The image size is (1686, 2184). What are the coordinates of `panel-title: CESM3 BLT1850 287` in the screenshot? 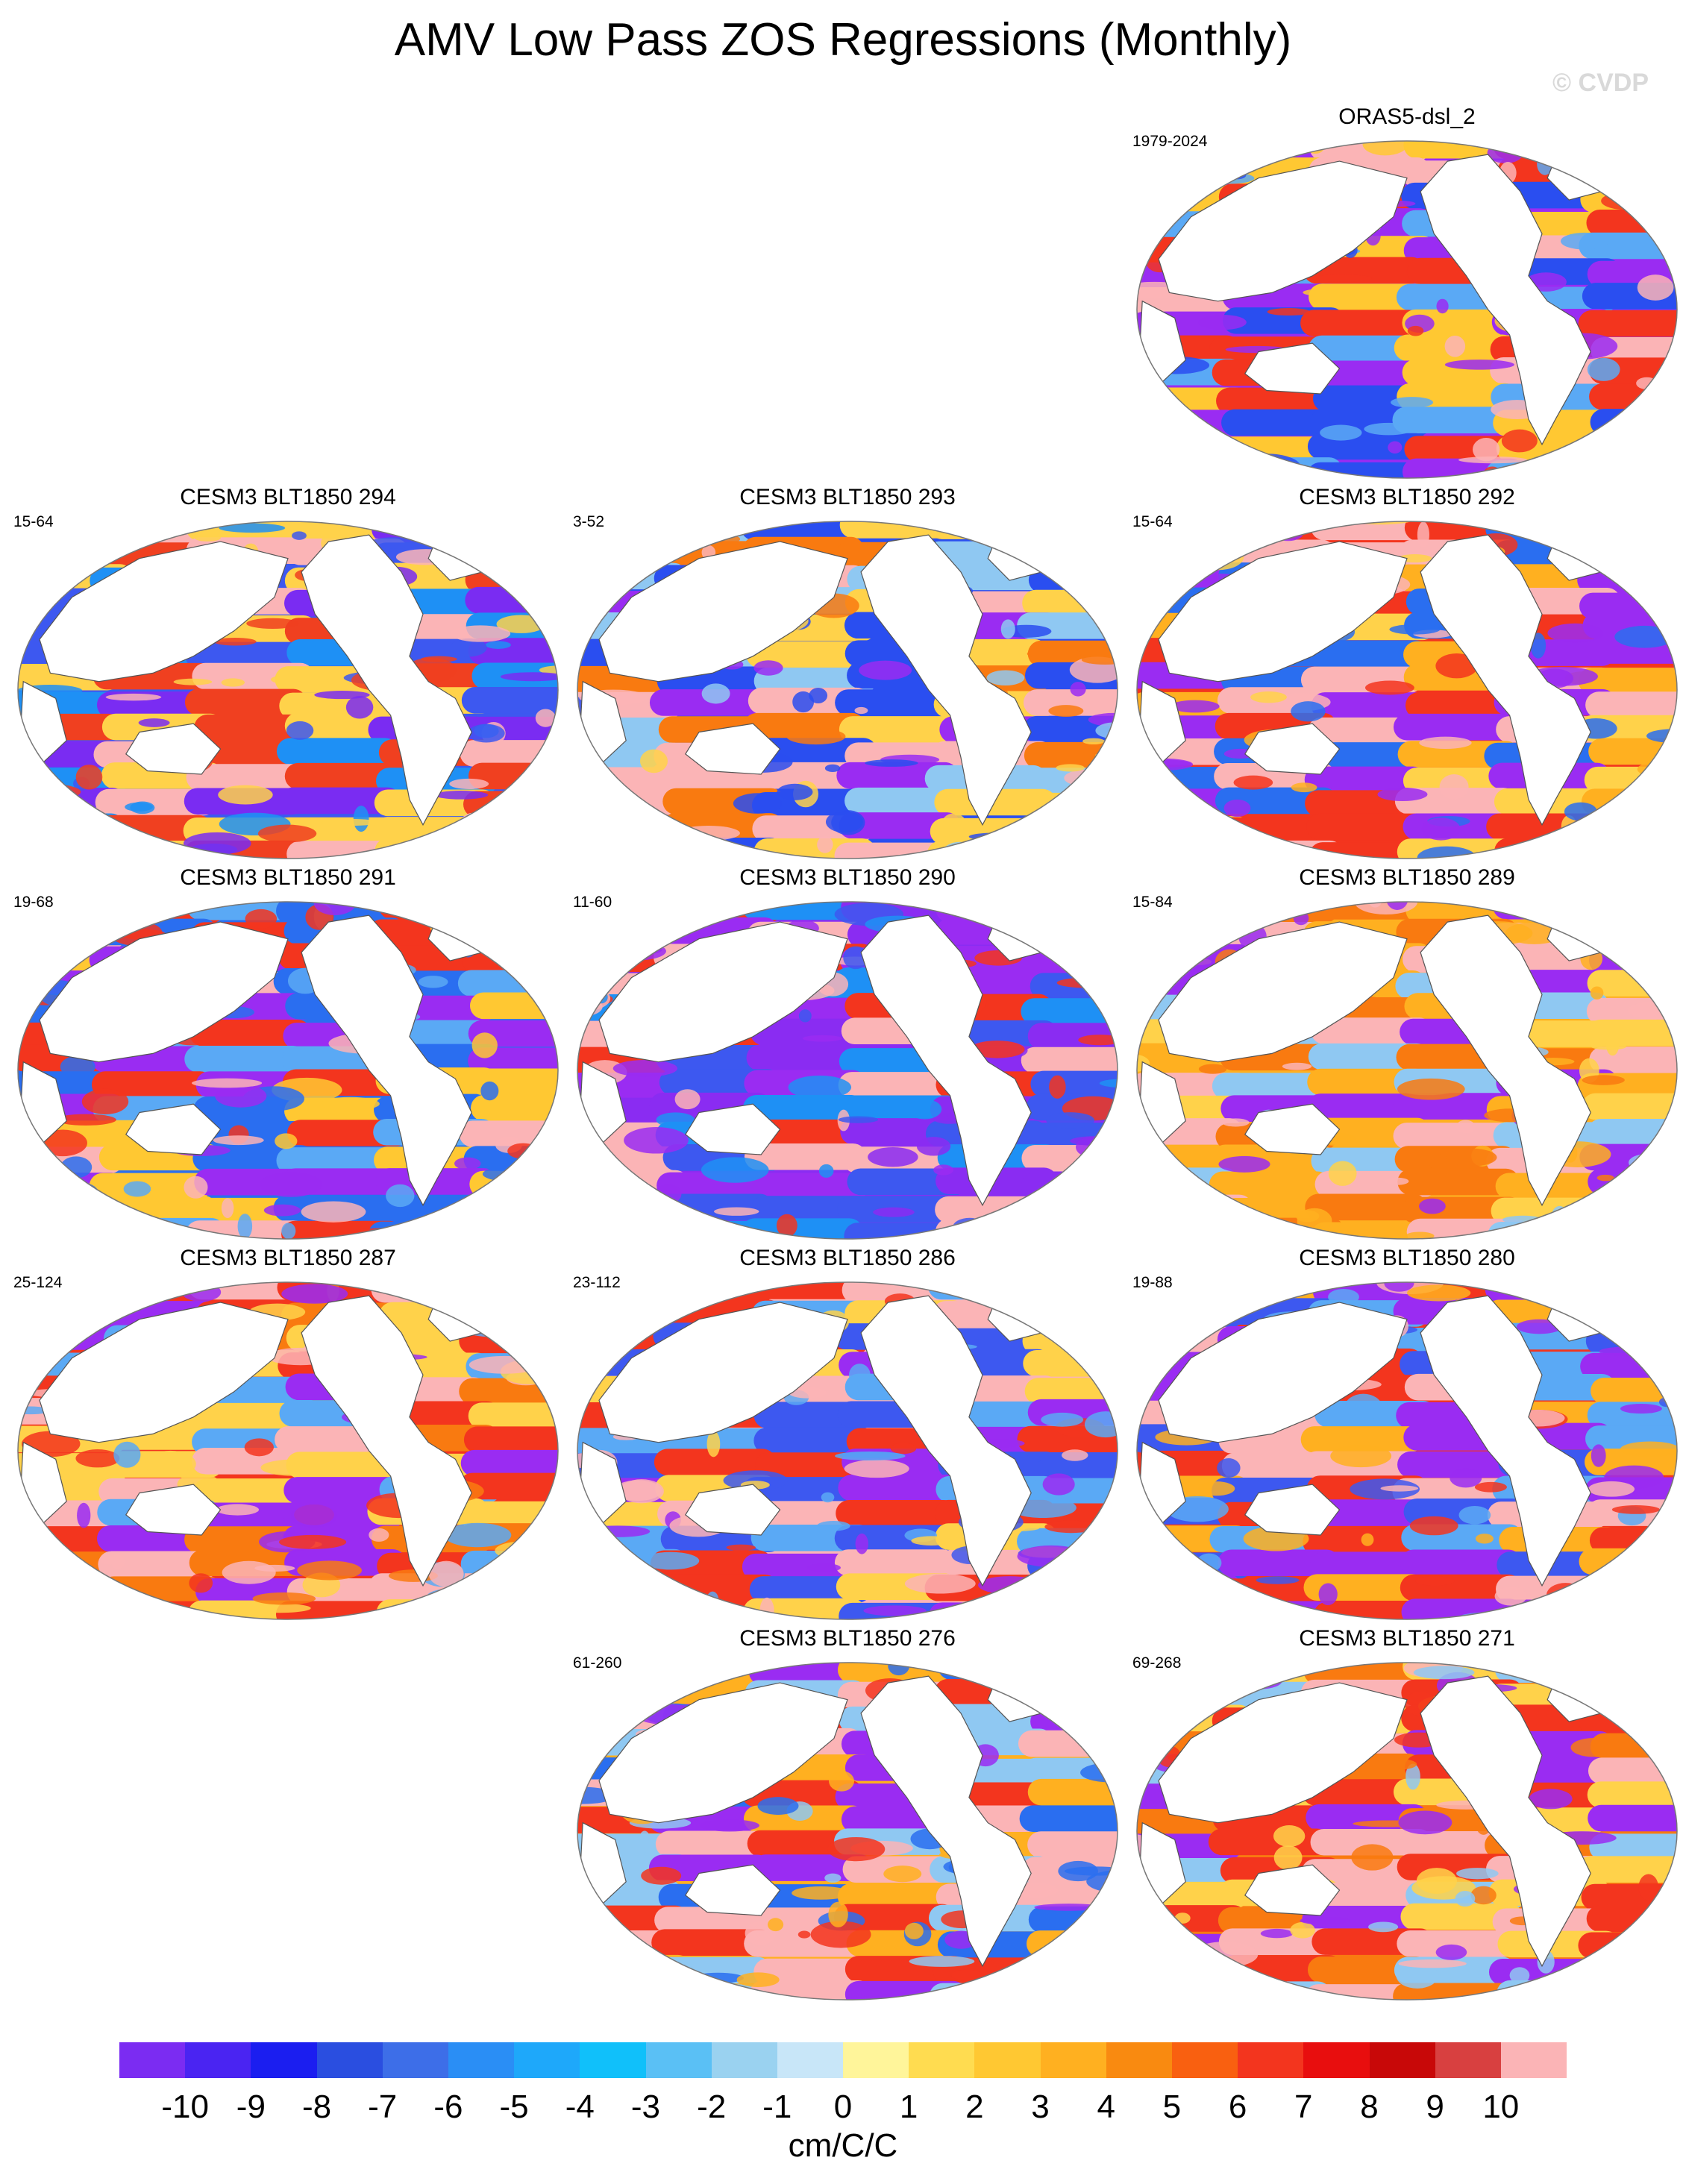 It's located at (288, 1258).